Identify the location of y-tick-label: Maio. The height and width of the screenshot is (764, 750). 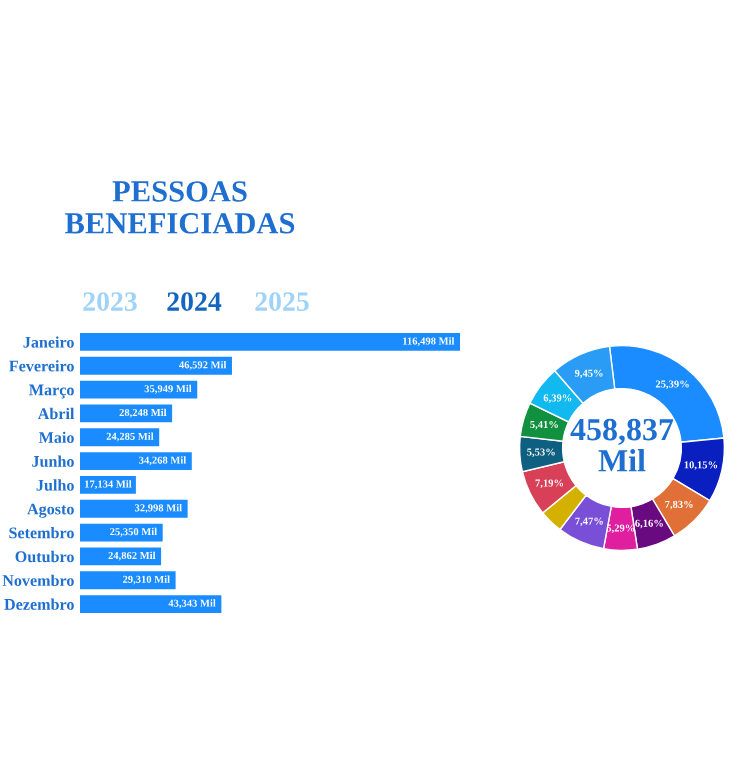
(56, 437).